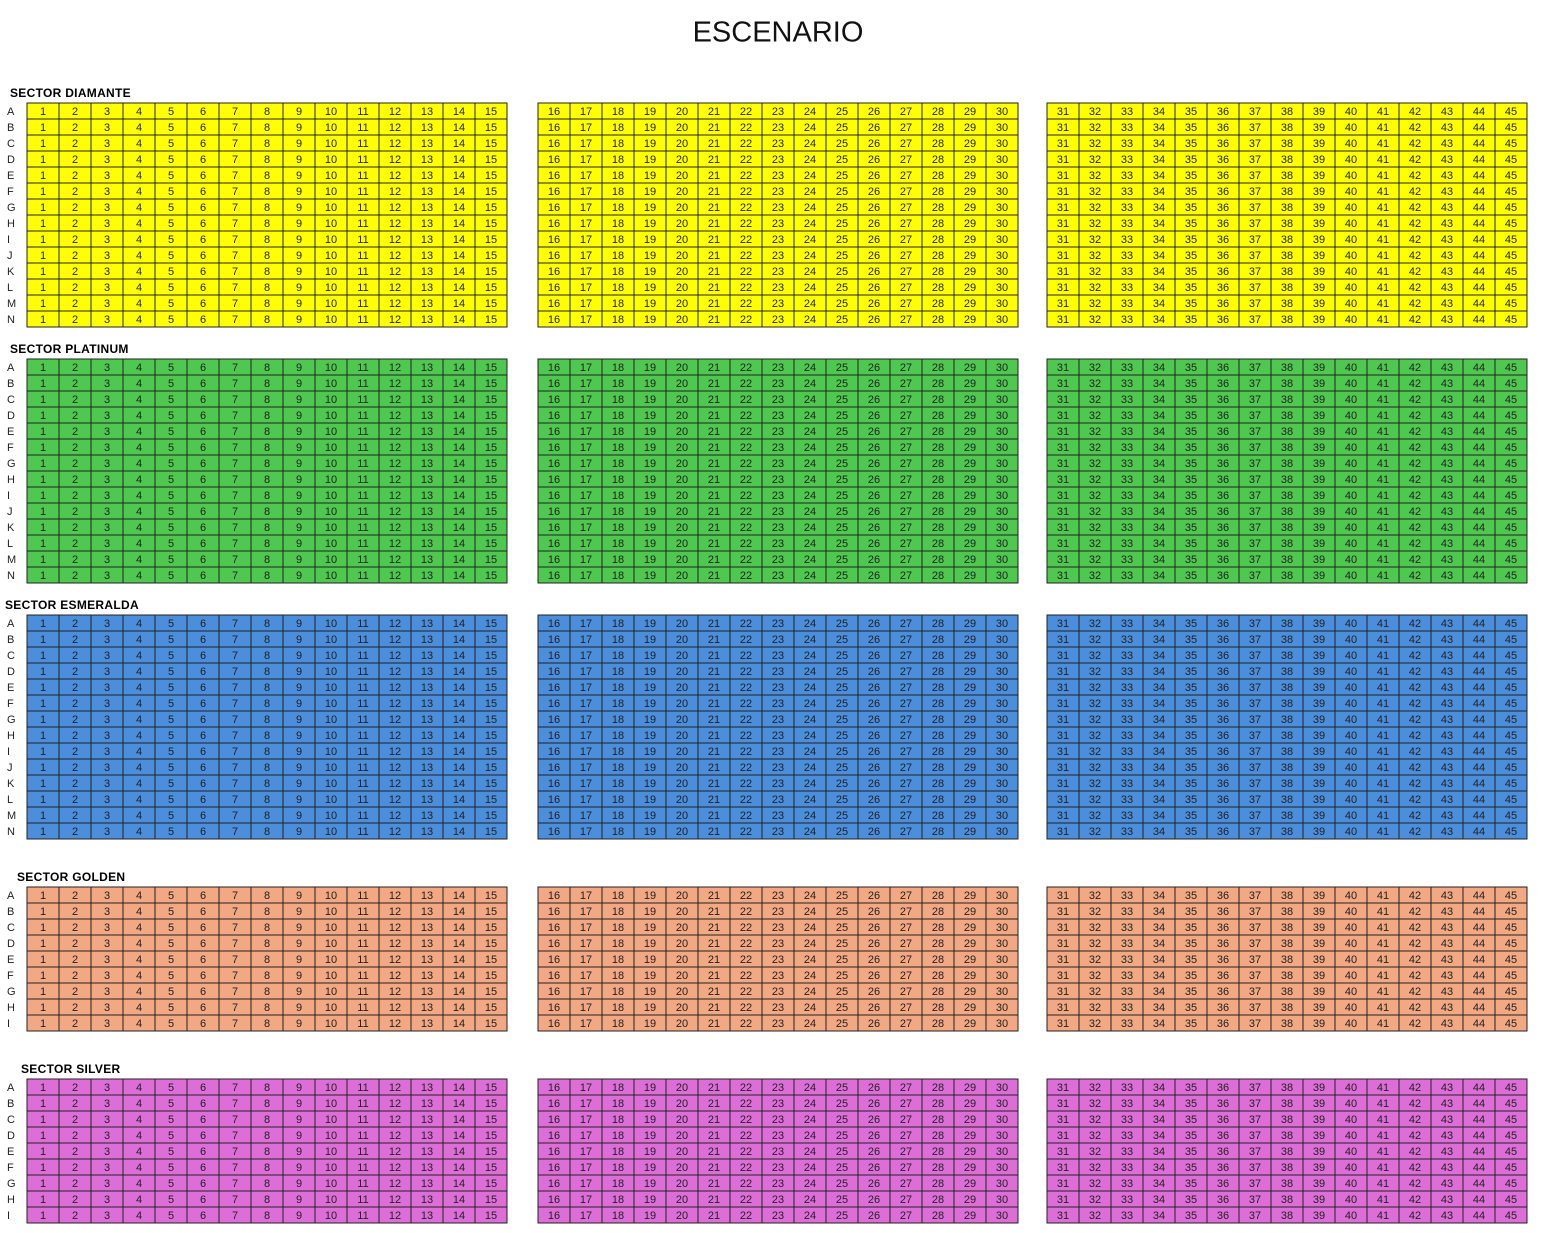 This screenshot has height=1233, width=1545. I want to click on sector-label: SECTOR DIAMANTE, so click(70, 93).